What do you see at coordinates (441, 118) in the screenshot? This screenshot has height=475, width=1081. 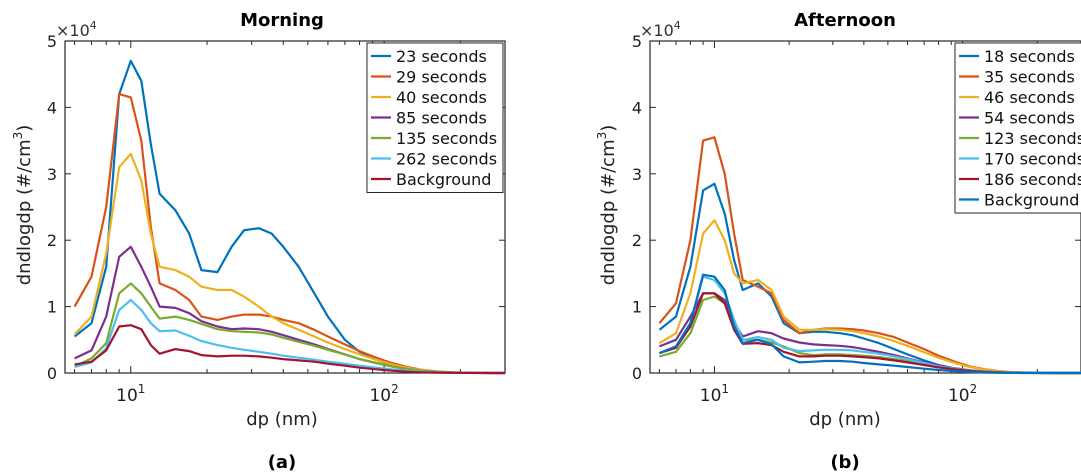 I see `legend-label: 85 seconds` at bounding box center [441, 118].